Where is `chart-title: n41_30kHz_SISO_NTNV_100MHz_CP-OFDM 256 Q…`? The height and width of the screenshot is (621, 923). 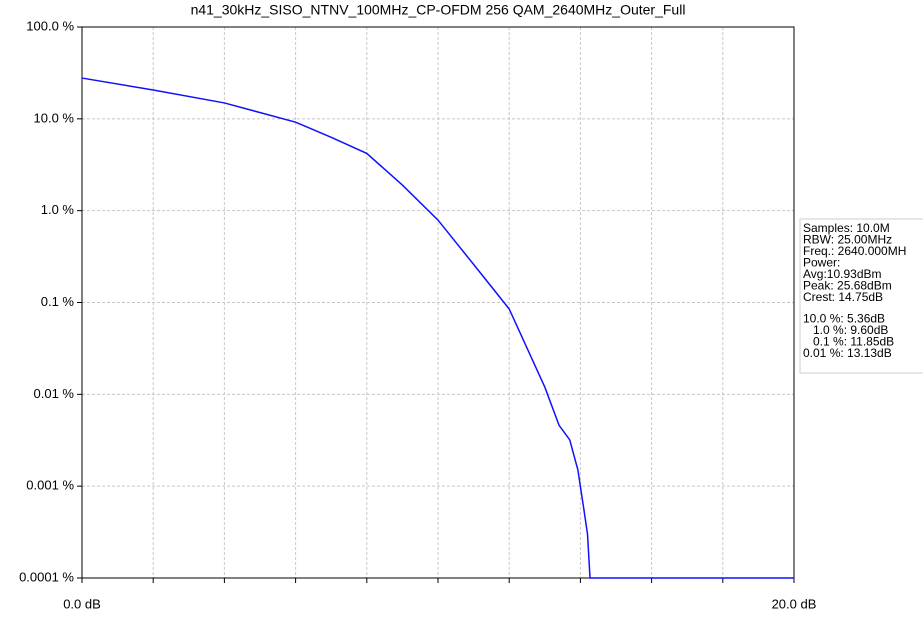 chart-title: n41_30kHz_SISO_NTNV_100MHz_CP-OFDM 256 Q… is located at coordinates (438, 10).